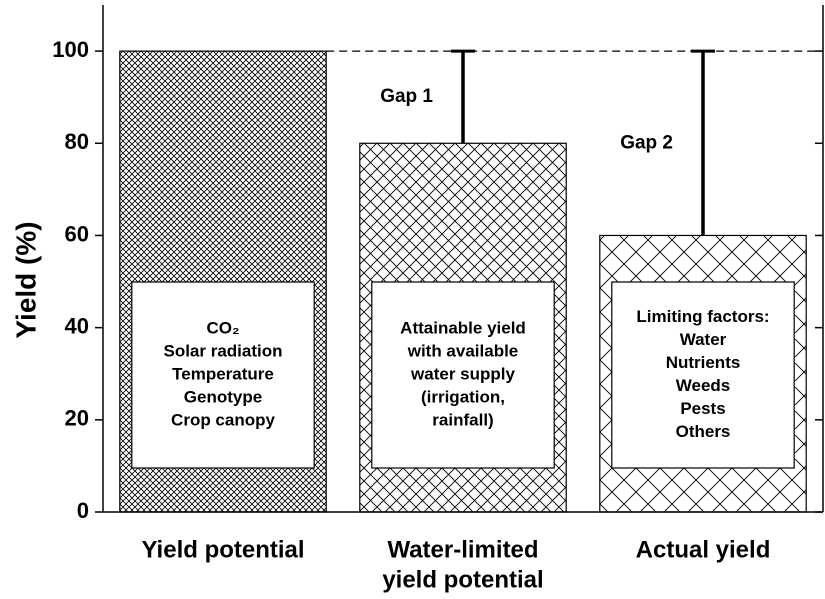 Image resolution: width=825 pixels, height=599 pixels. What do you see at coordinates (646, 142) in the screenshot?
I see `gap-label: Gap 2` at bounding box center [646, 142].